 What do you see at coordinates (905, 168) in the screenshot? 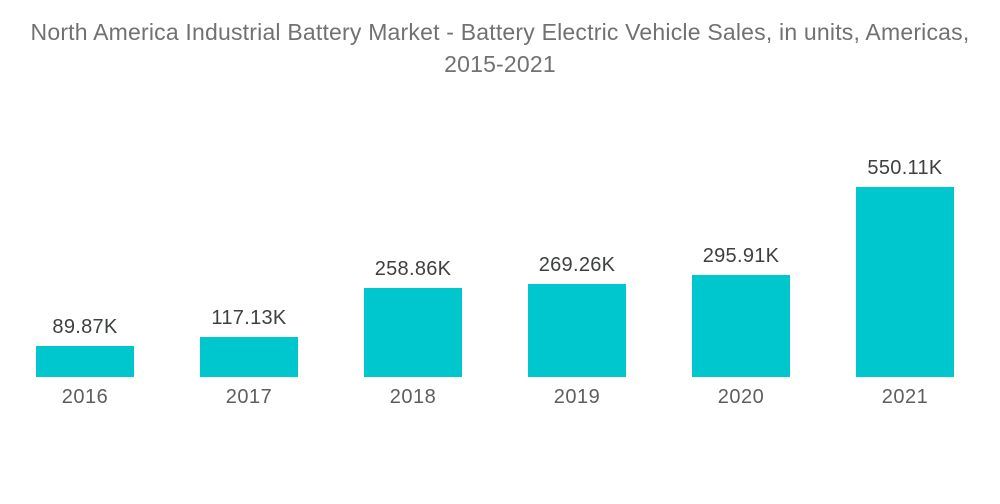
I see `bar-value-label: 550.11K` at bounding box center [905, 168].